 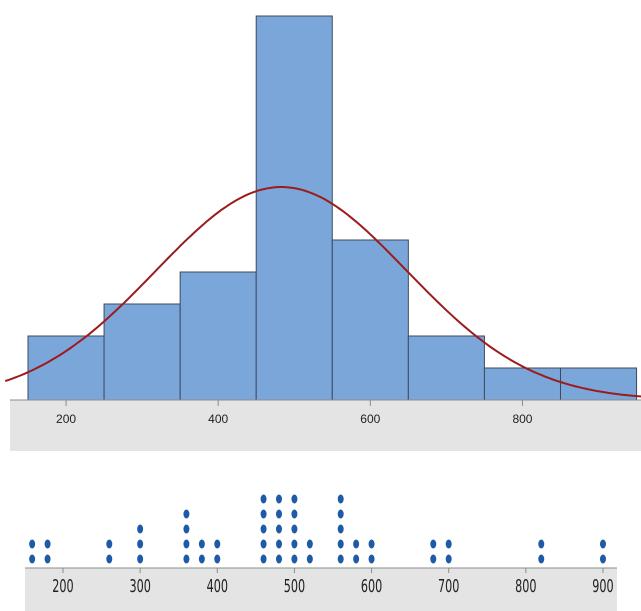 What do you see at coordinates (294, 587) in the screenshot?
I see `dotplot-tick-label: 500` at bounding box center [294, 587].